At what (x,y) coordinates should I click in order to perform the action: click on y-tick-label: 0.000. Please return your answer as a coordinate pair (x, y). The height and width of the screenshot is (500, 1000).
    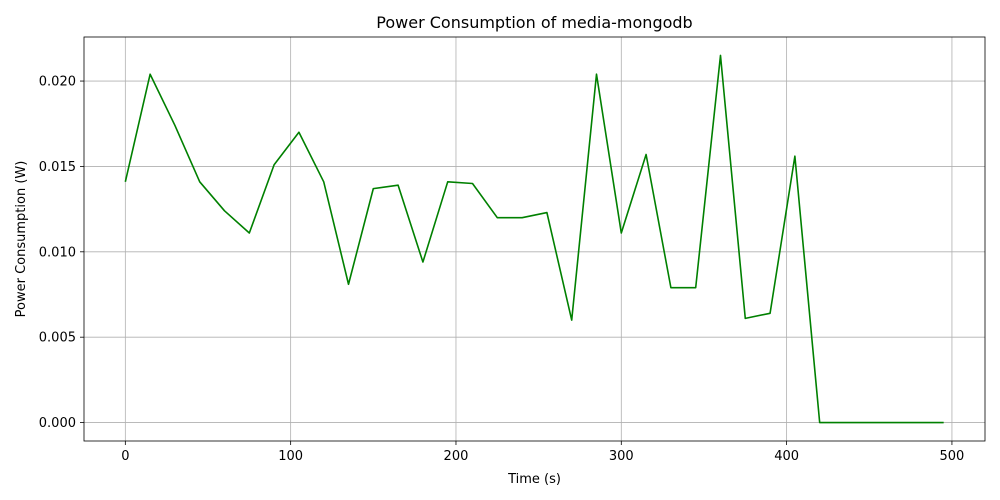
    Looking at the image, I should click on (57, 423).